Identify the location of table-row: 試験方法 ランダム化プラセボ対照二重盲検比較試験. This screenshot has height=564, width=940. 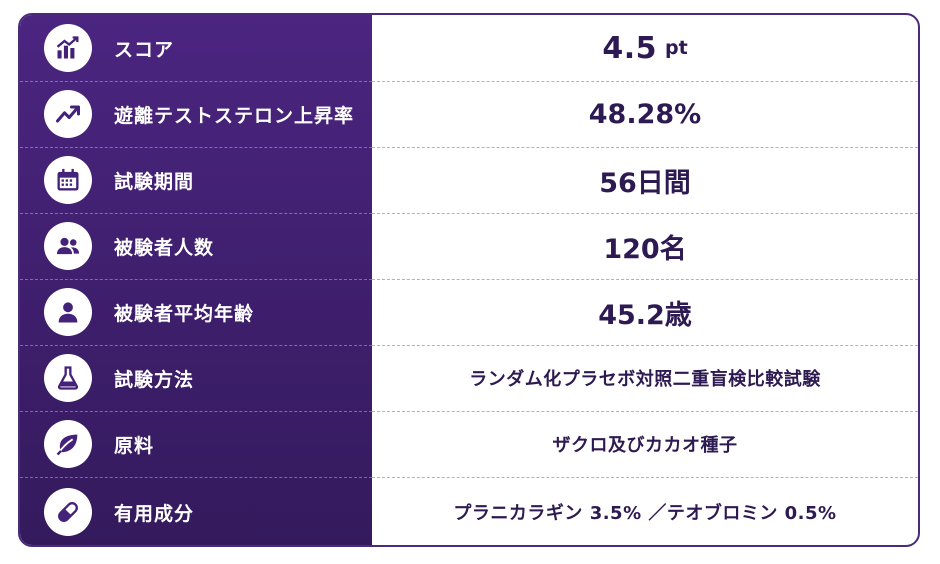
(469, 378).